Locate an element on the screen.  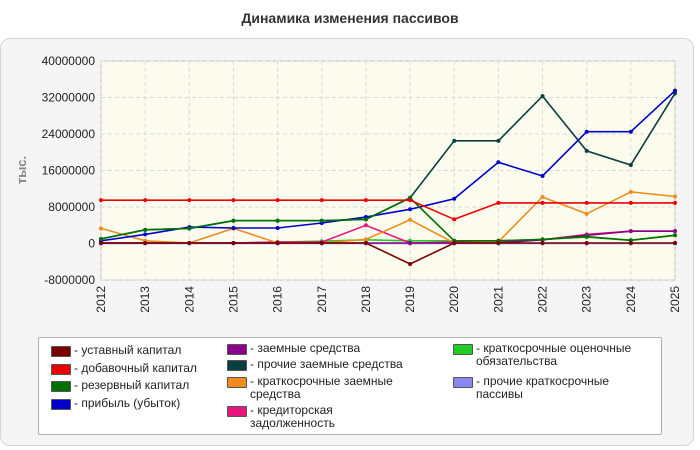
legend-label: - прочие заемные средства is located at coordinates (326, 364).